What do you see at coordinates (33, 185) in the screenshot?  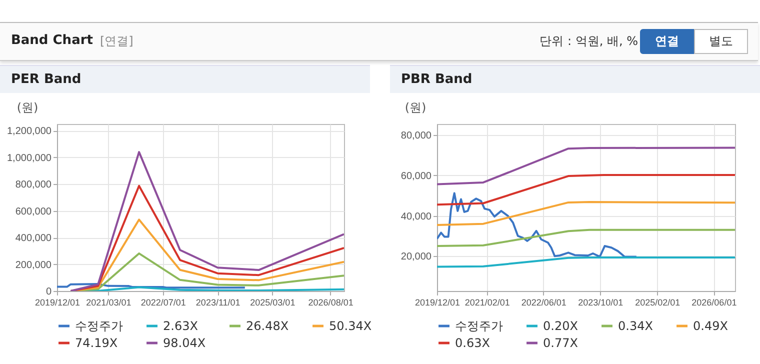 I see `y-tick-label: 800,000` at bounding box center [33, 185].